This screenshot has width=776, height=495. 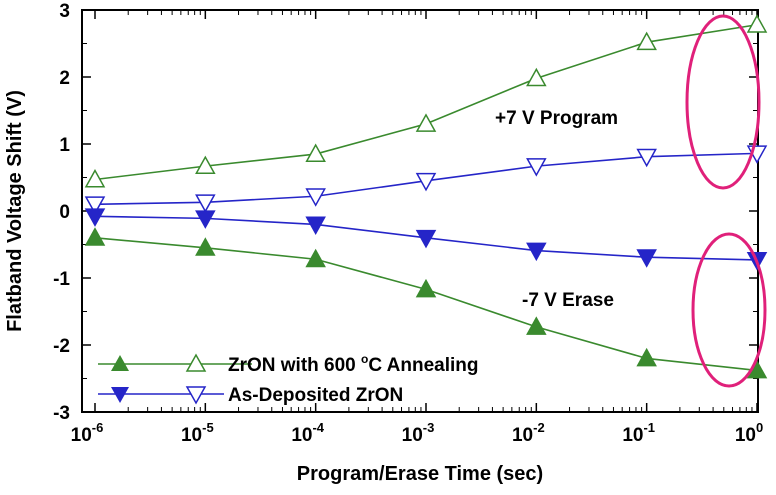 What do you see at coordinates (418, 433) in the screenshot?
I see `x-tick-label: 10⁻³` at bounding box center [418, 433].